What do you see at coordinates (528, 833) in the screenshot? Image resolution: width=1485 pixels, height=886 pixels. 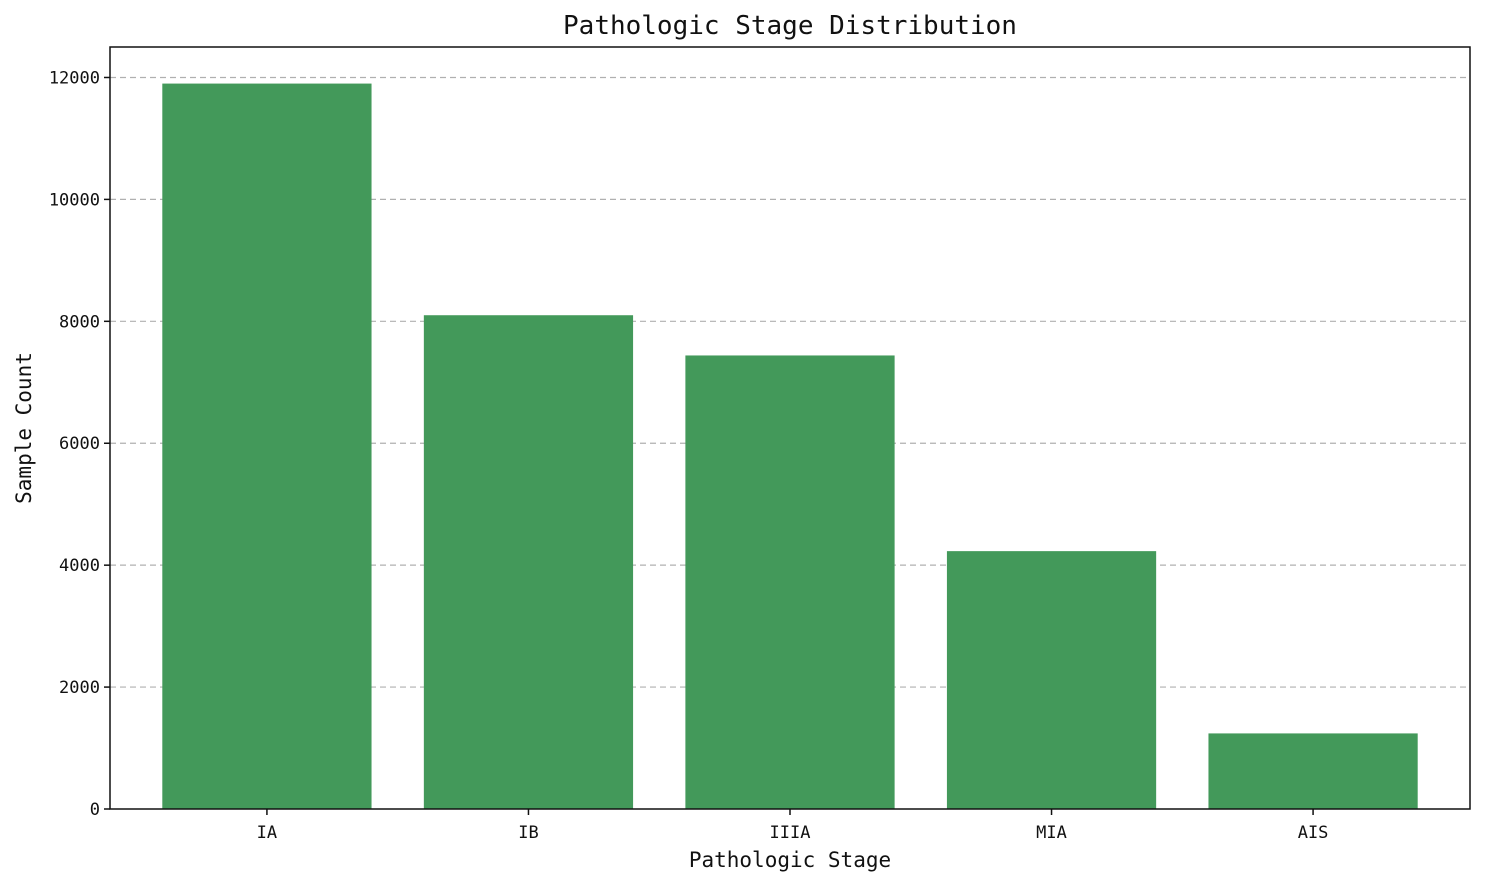 I see `x-tick-label-ib: IB` at bounding box center [528, 833].